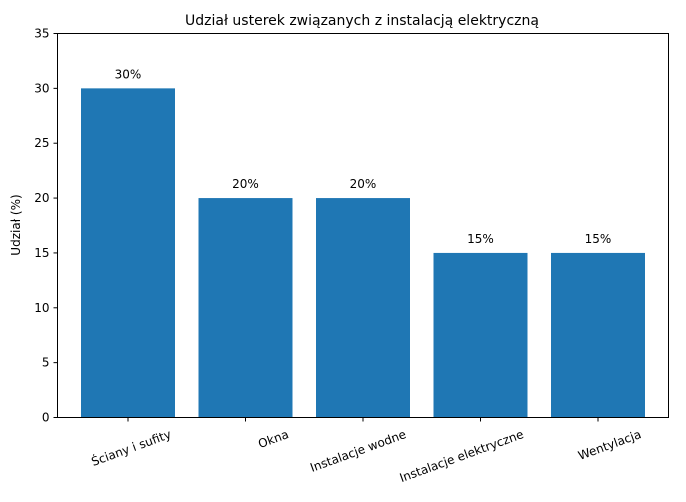  Describe the element at coordinates (46, 363) in the screenshot. I see `y-tick-label: 5` at that location.